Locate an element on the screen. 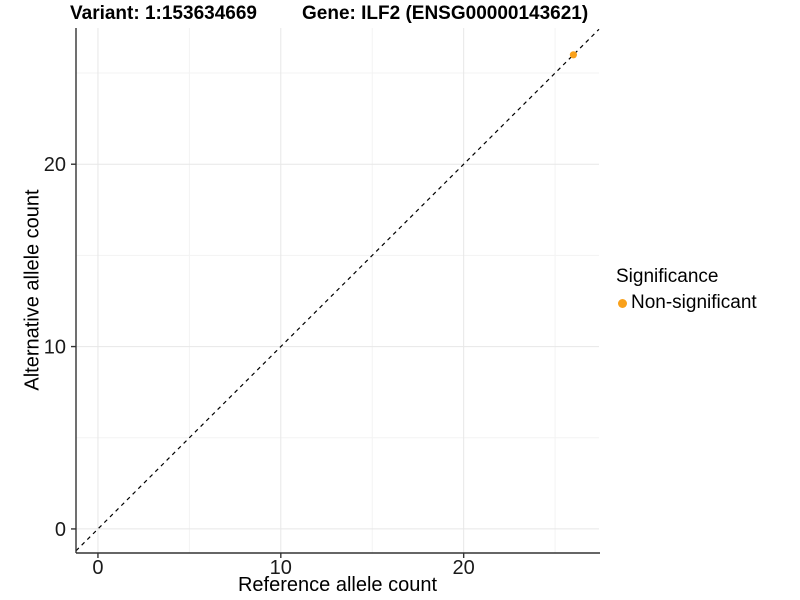  plot-title-variant: Variant: 1:153634669 is located at coordinates (163, 13).